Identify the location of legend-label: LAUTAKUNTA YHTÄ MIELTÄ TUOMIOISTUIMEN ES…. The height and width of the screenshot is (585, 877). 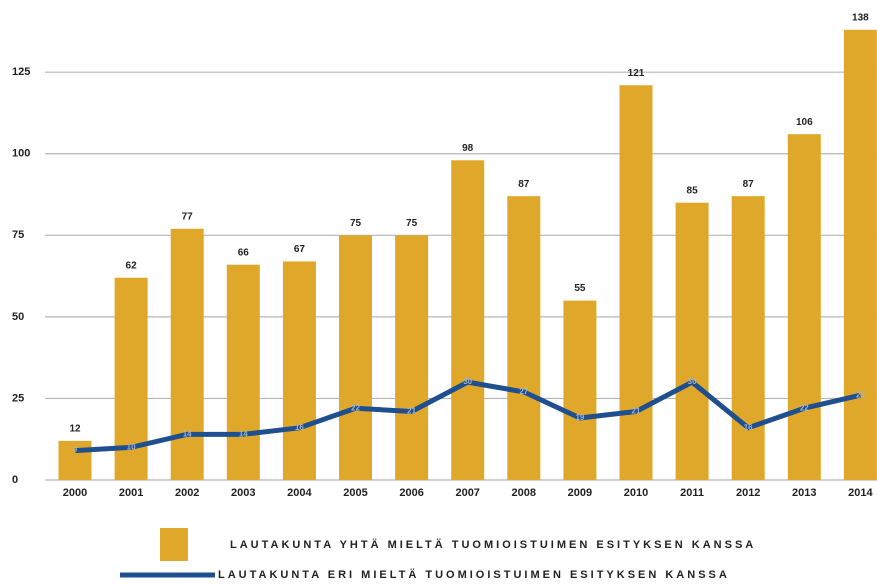
(493, 544).